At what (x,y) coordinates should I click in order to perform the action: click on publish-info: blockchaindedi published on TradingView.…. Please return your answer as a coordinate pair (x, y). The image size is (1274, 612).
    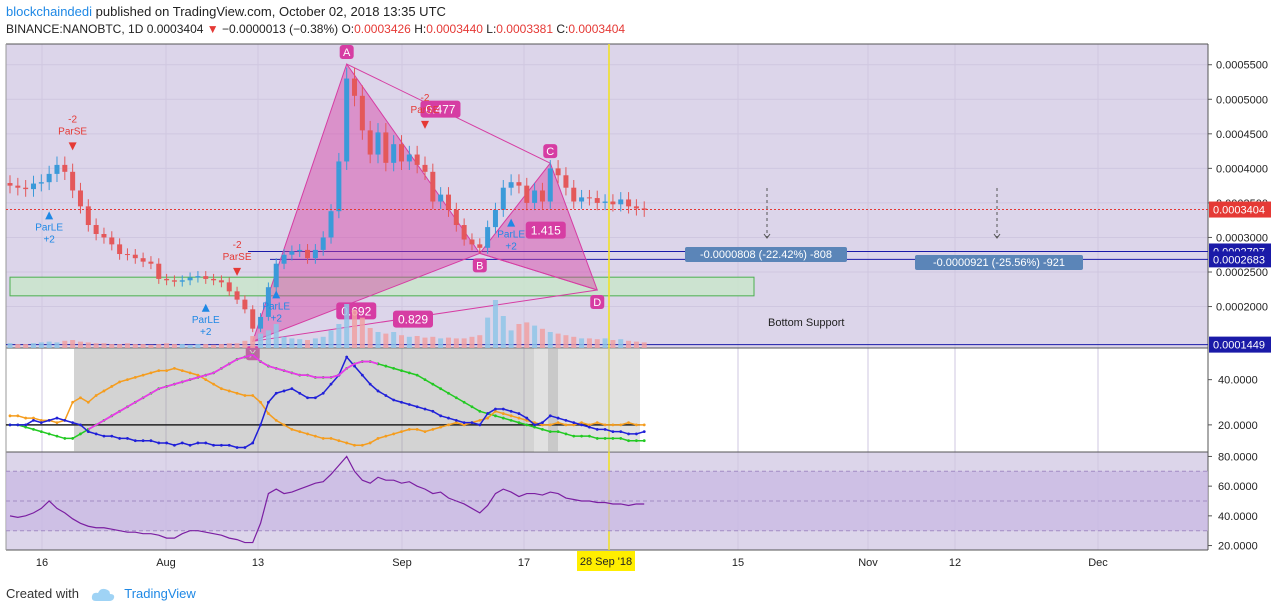
    Looking at the image, I should click on (226, 11).